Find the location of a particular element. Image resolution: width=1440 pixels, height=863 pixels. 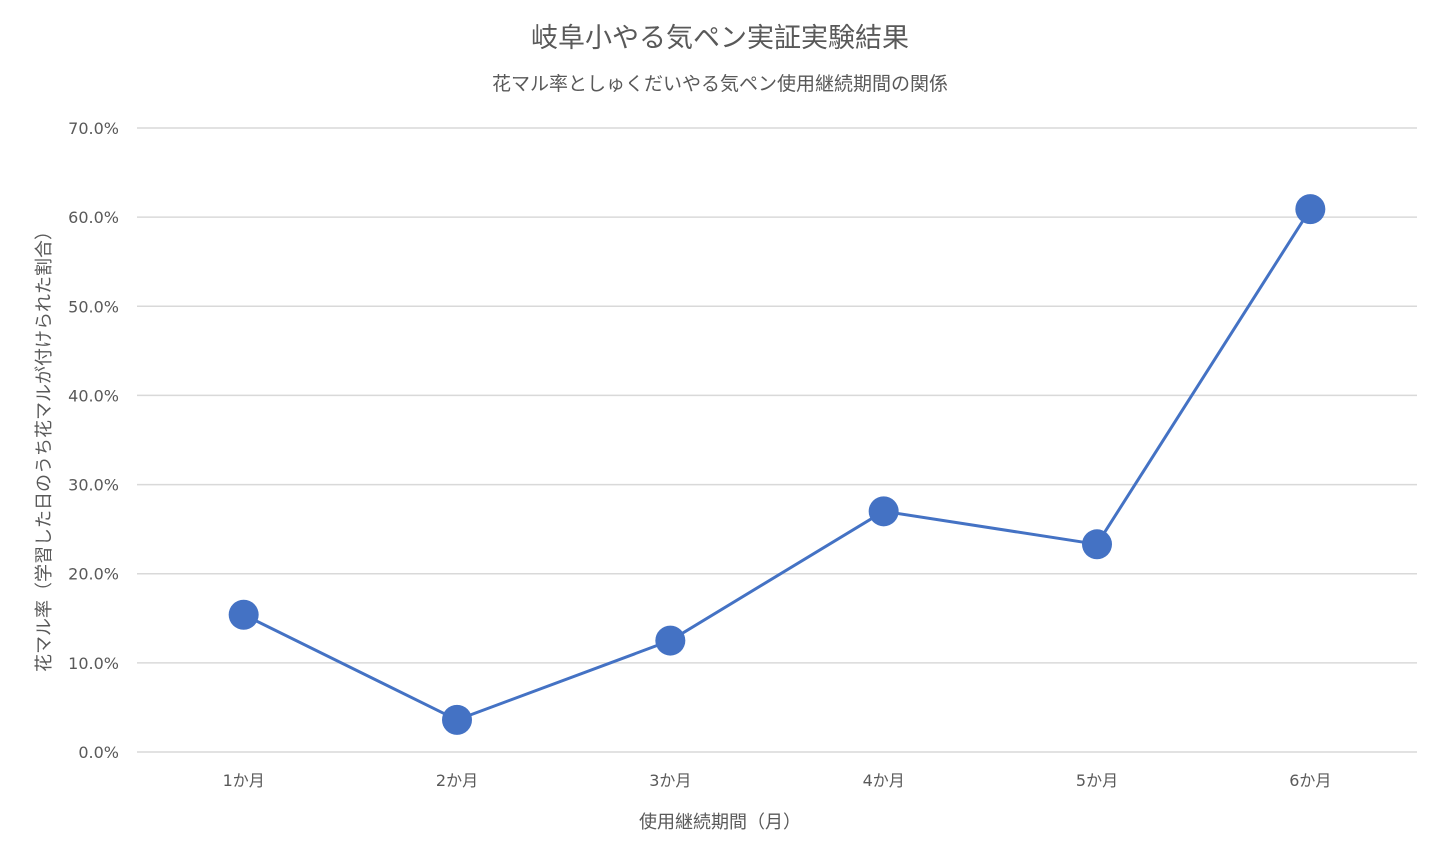

x-axis-ticks: 1か月 2か月 3か月 4か月 5か月 6か月 is located at coordinates (777, 780).